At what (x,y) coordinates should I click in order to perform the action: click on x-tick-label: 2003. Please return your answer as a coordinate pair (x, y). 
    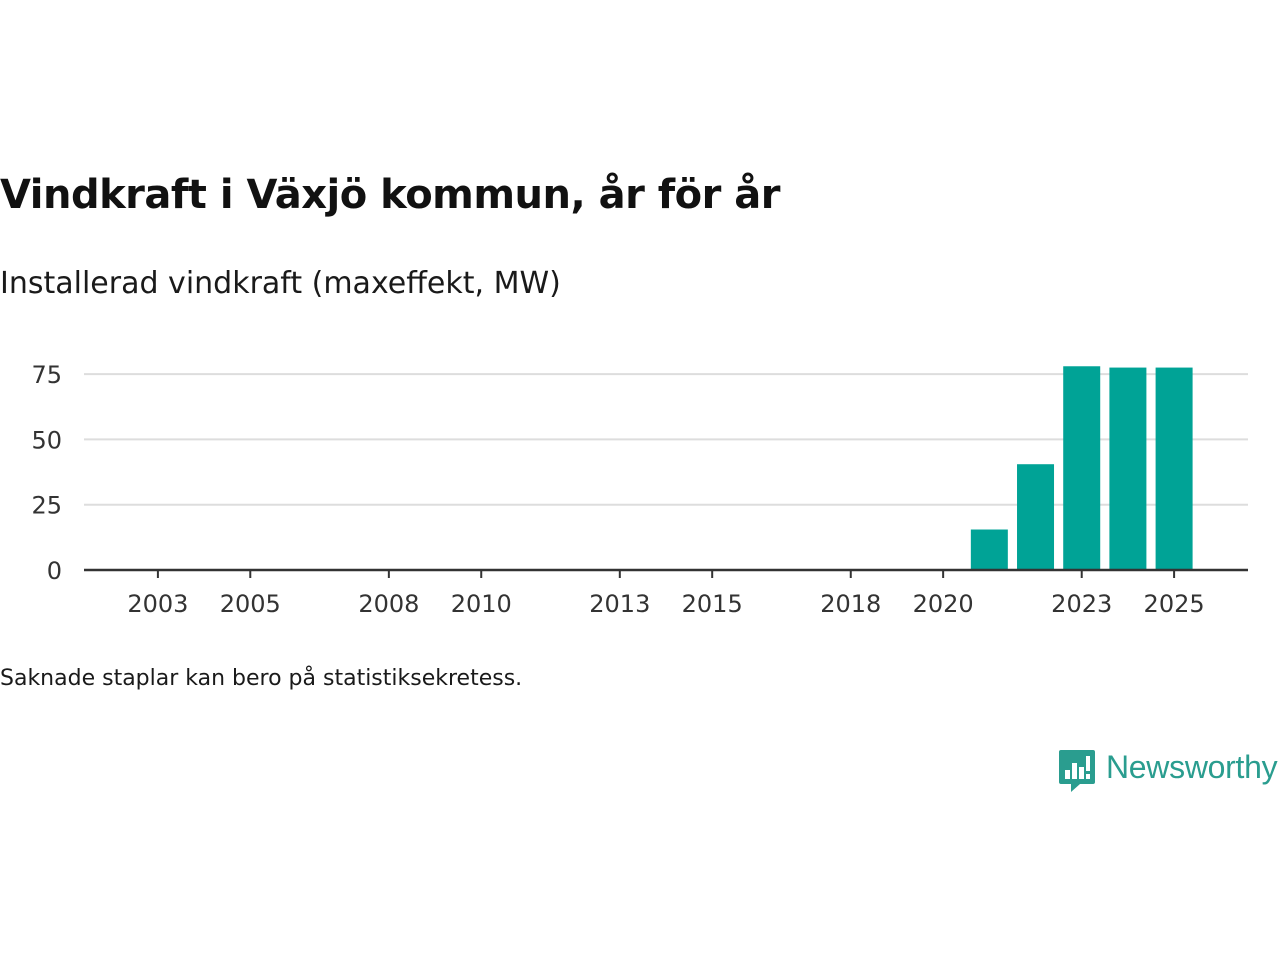
    Looking at the image, I should click on (157, 604).